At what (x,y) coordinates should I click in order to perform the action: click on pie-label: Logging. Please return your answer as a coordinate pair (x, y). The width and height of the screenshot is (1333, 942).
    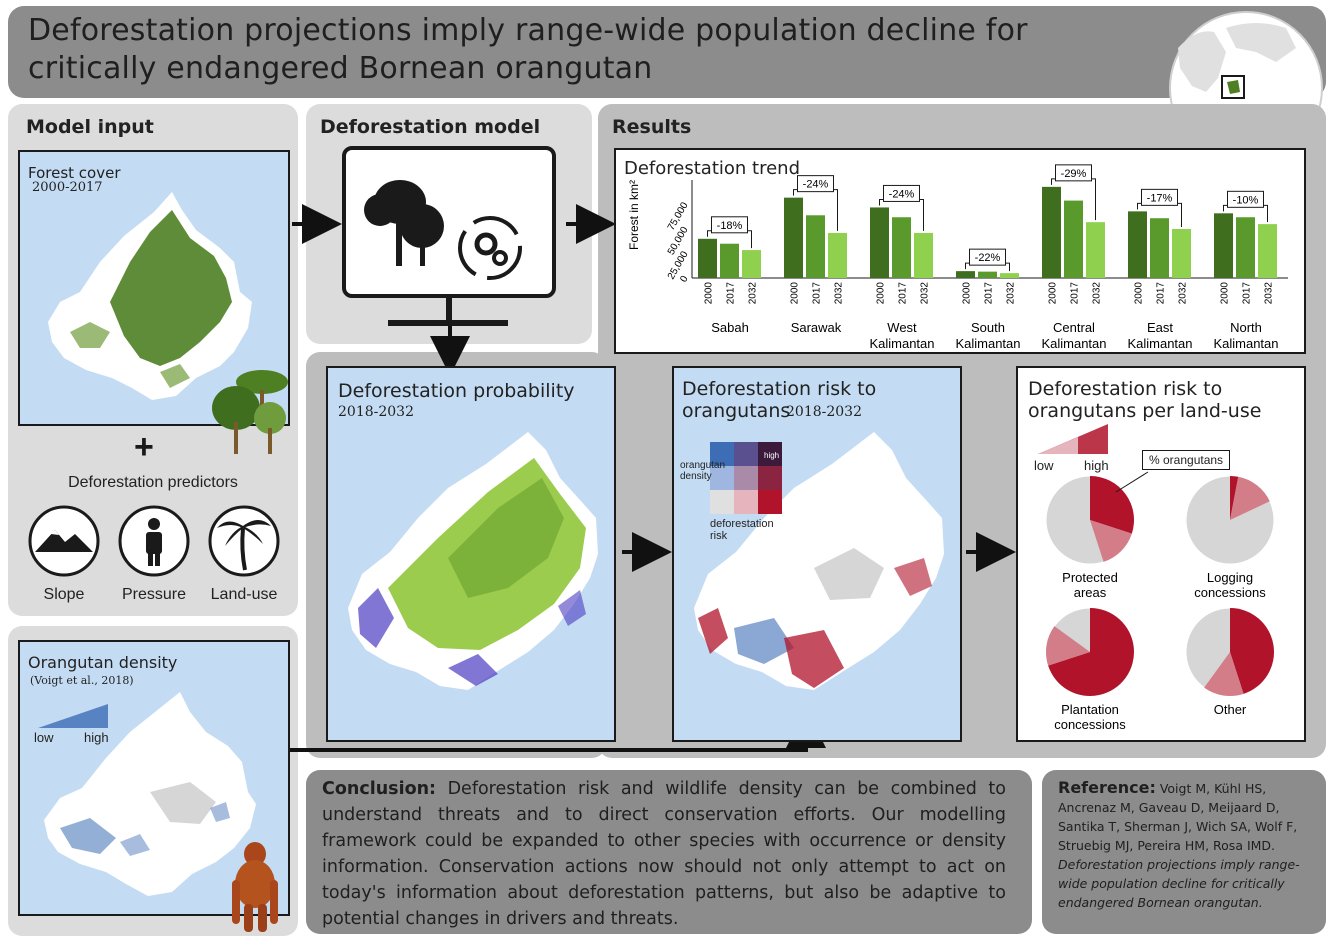
    Looking at the image, I should click on (1230, 577).